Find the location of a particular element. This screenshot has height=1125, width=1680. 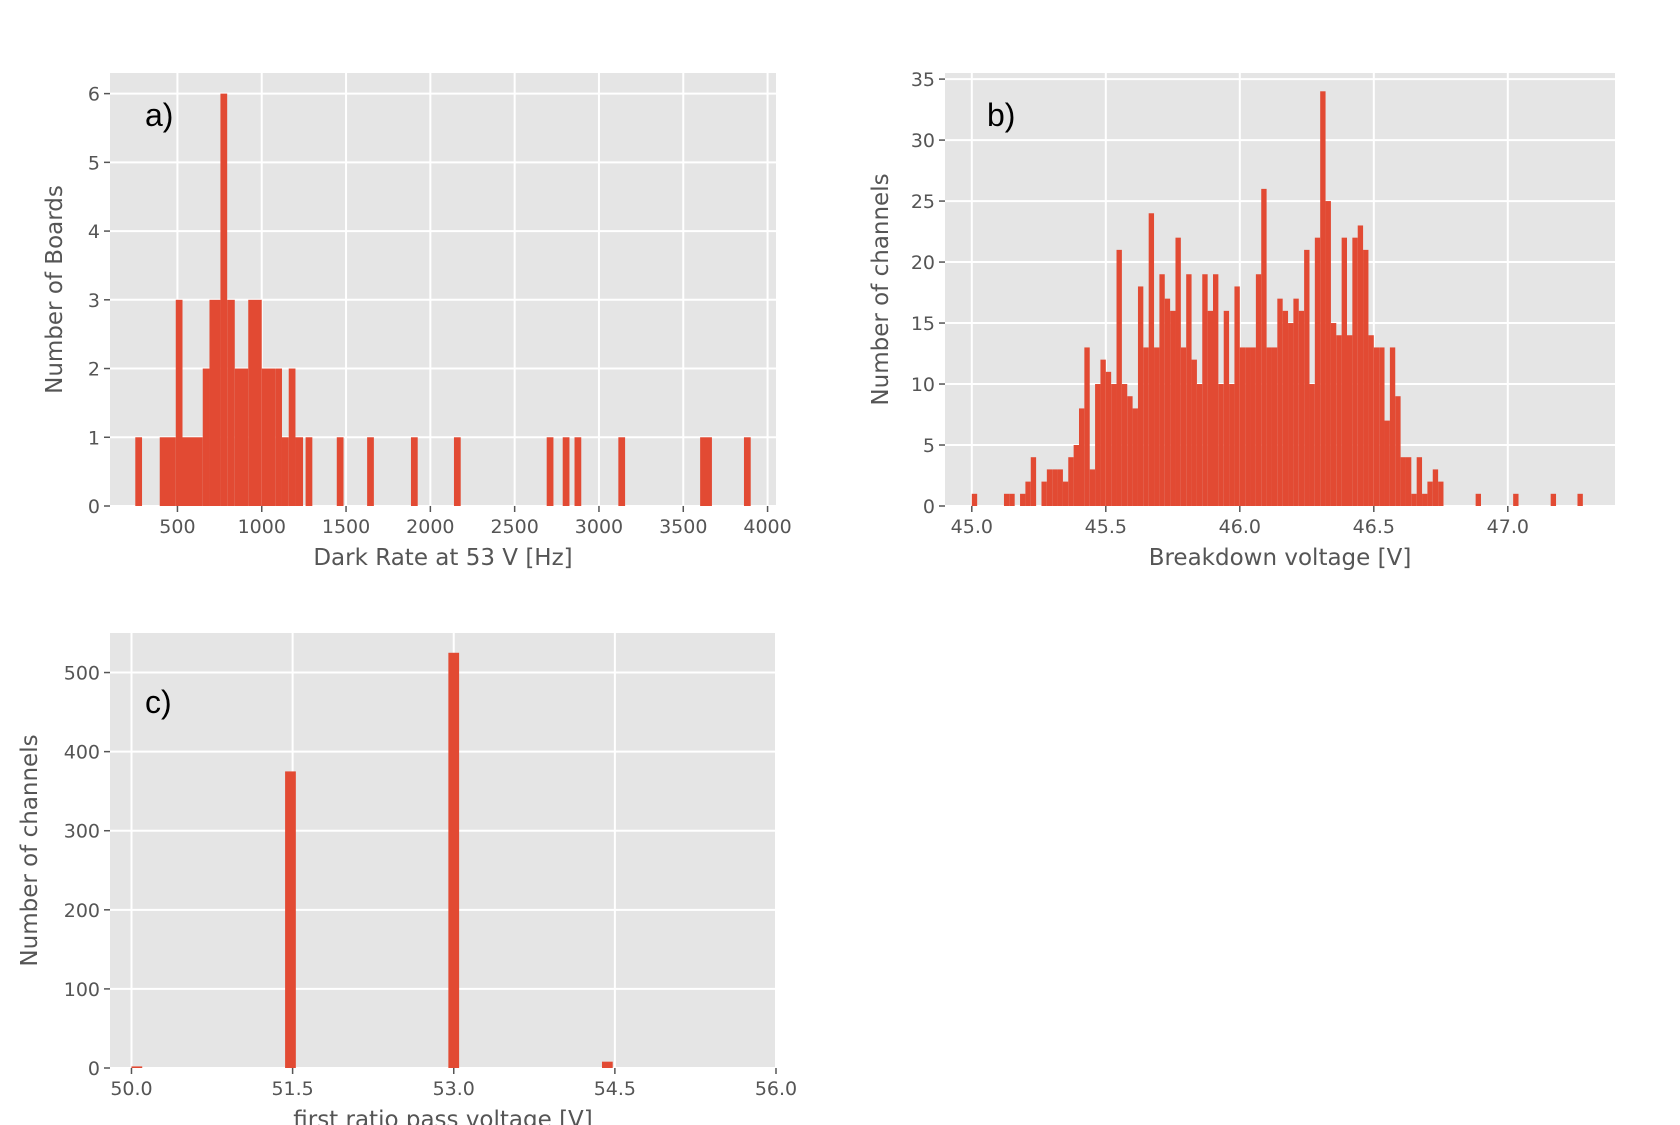

y-tick-label: 10 is located at coordinates (923, 385).